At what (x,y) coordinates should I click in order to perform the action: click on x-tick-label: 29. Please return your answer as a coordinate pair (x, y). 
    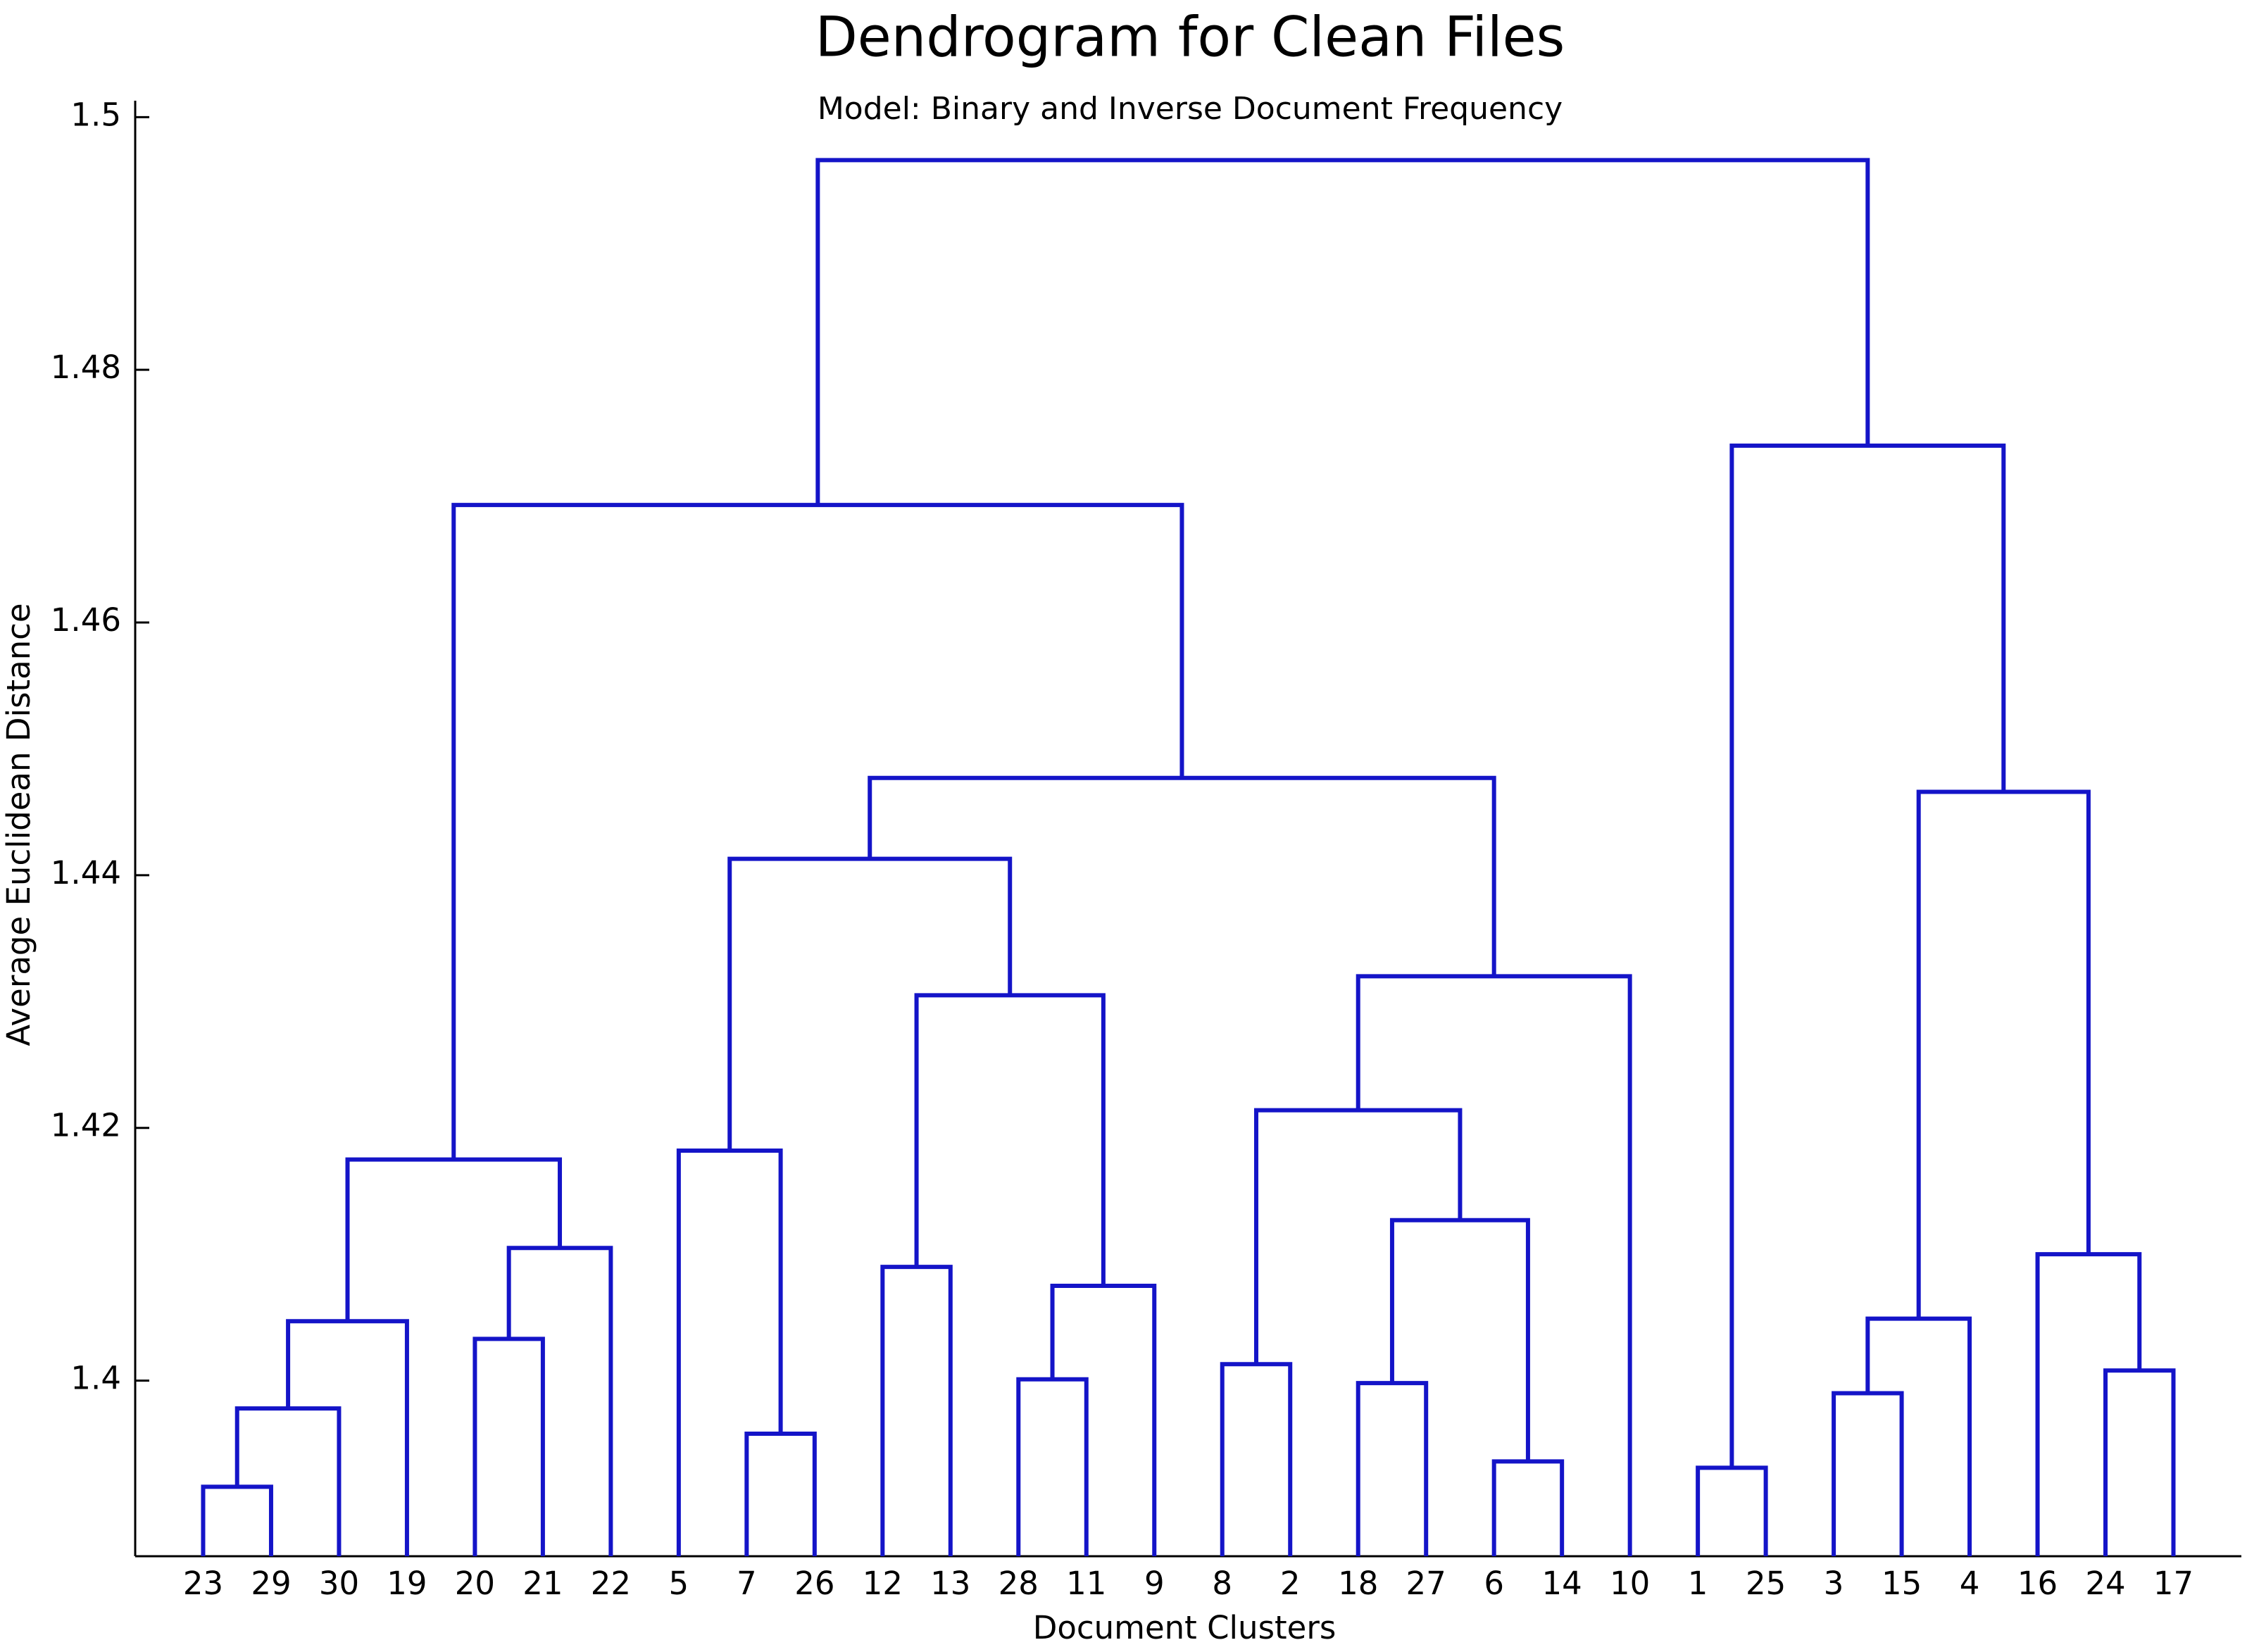
    Looking at the image, I should click on (271, 1583).